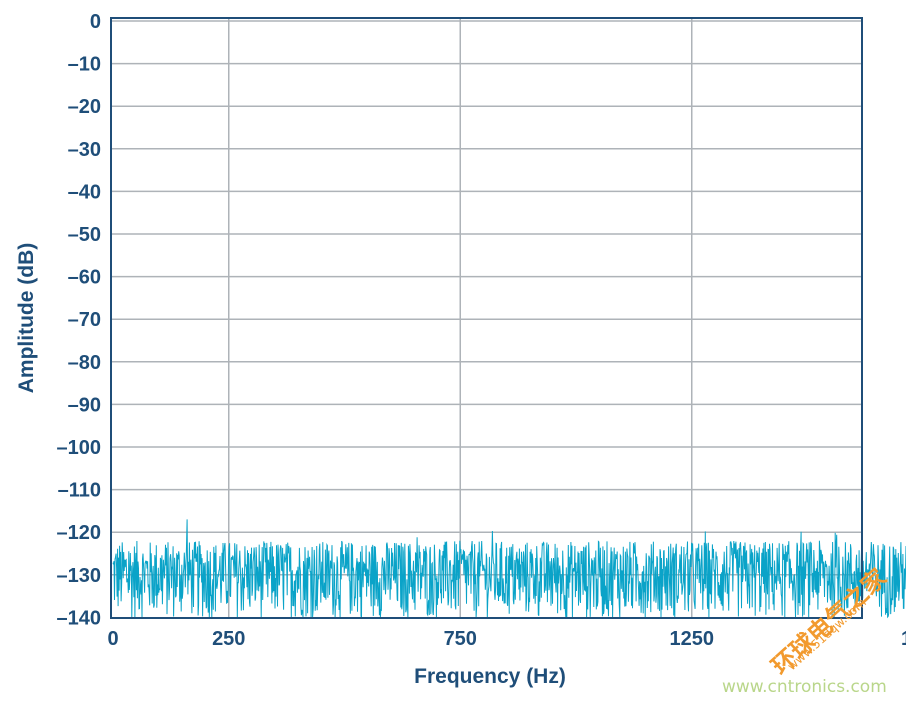 This screenshot has height=701, width=906. What do you see at coordinates (84, 65) in the screenshot?
I see `y-tick-label: –10` at bounding box center [84, 65].